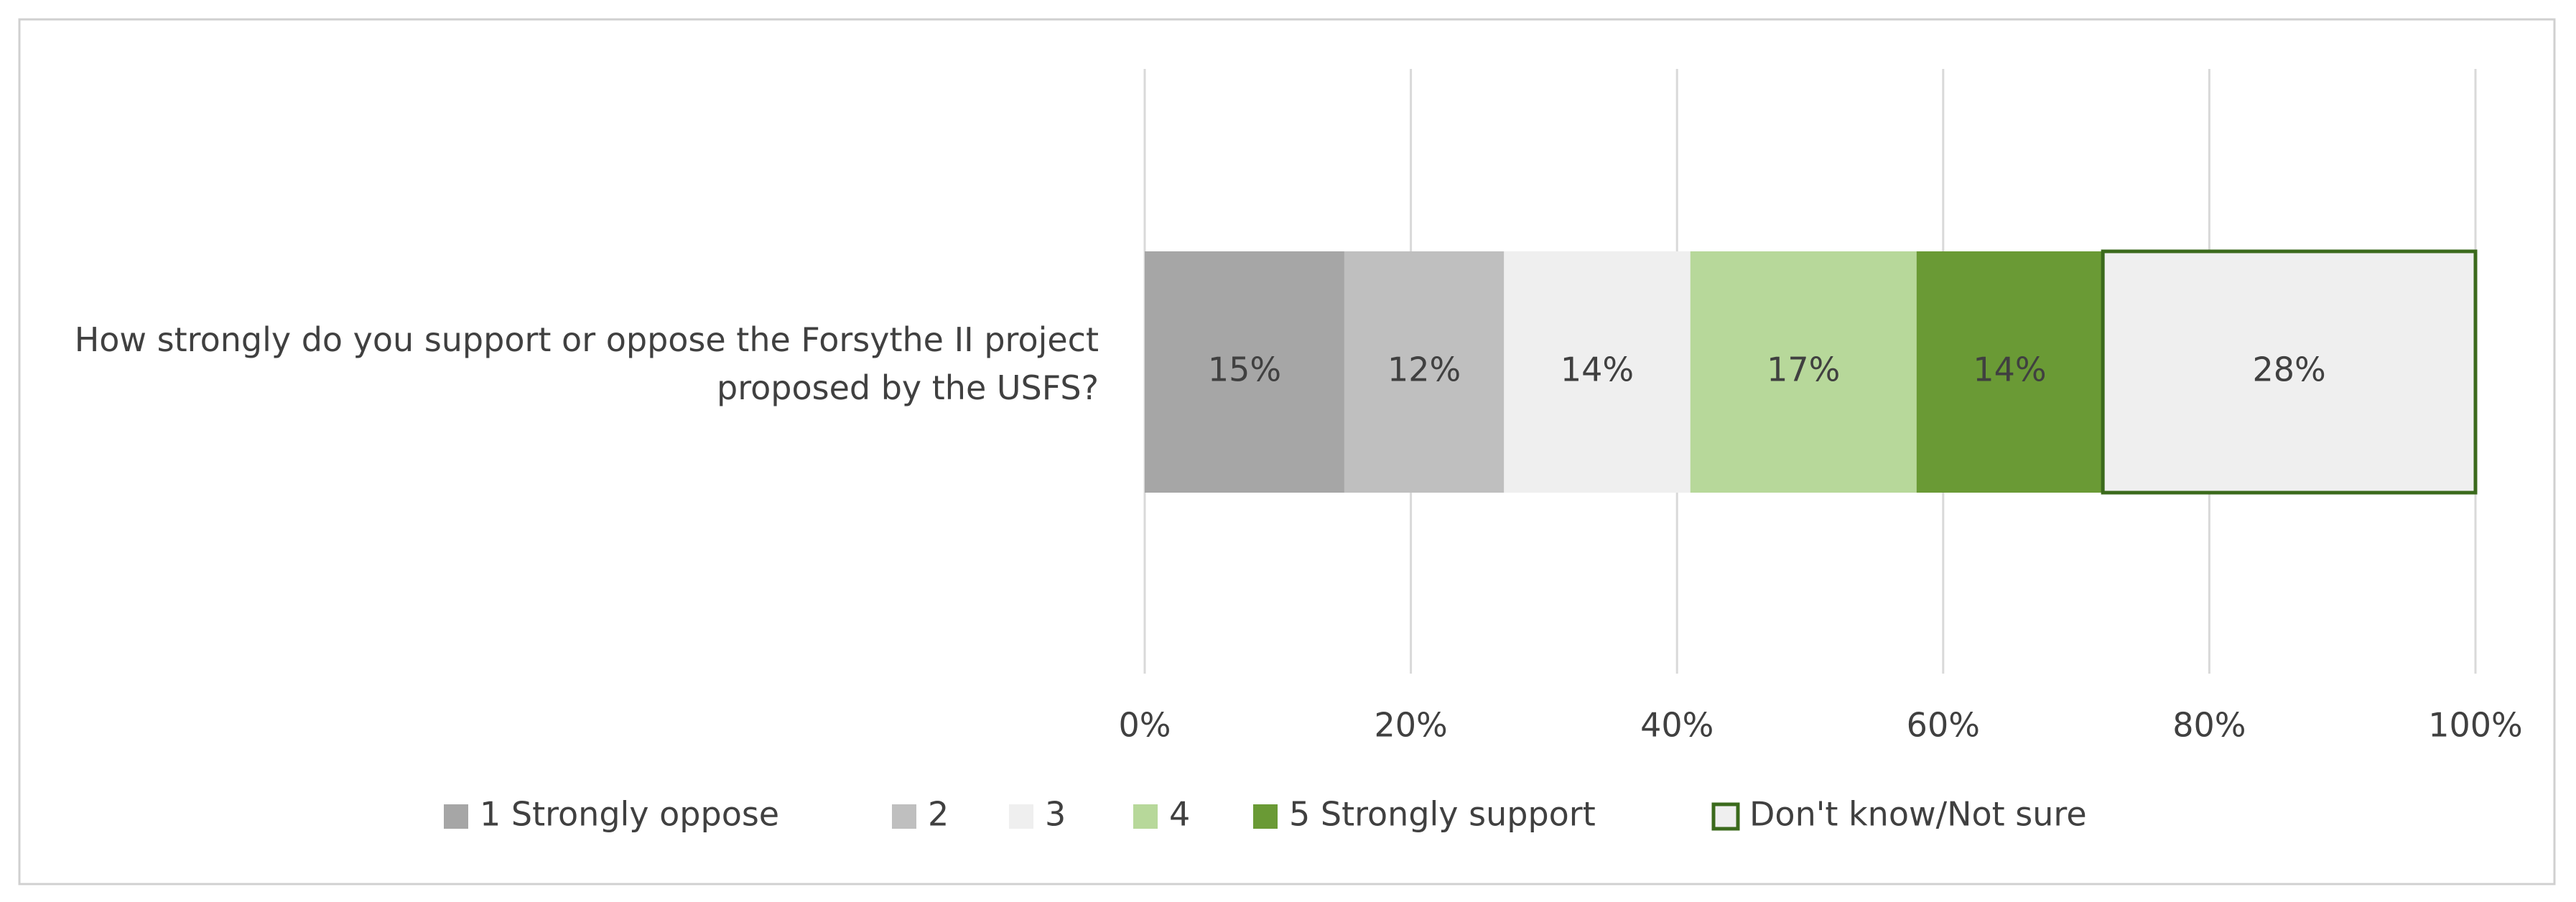  Describe the element at coordinates (2475, 726) in the screenshot. I see `x-tick-label: 100%` at that location.